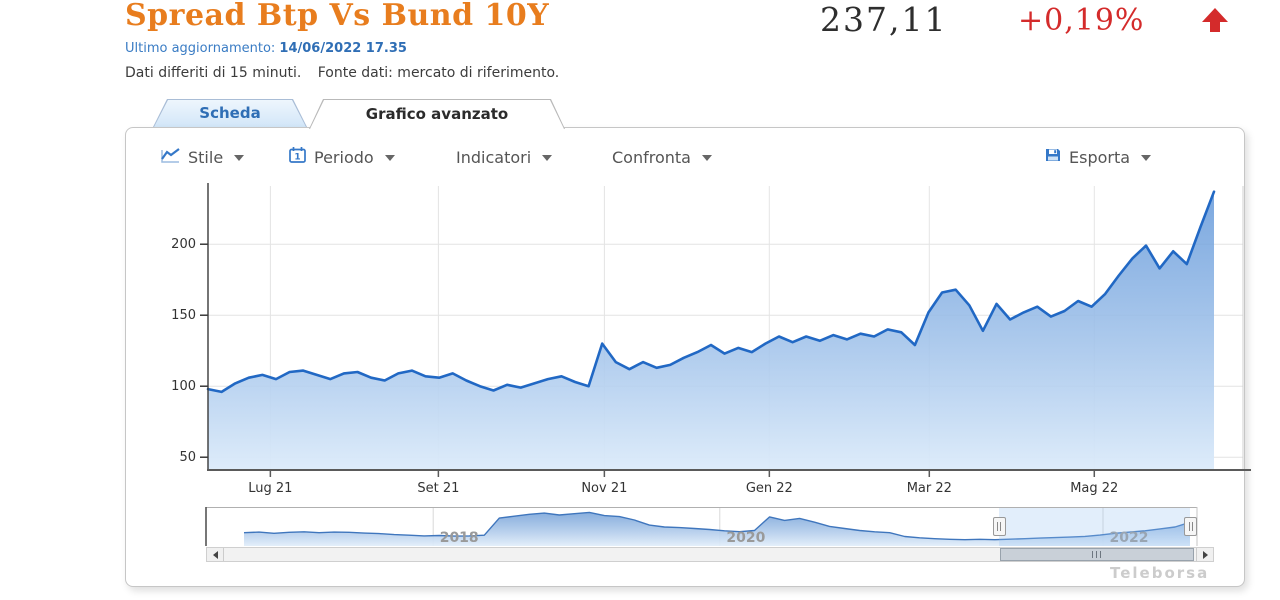 The image size is (1280, 600). I want to click on scroll-right-button, so click(1204, 554).